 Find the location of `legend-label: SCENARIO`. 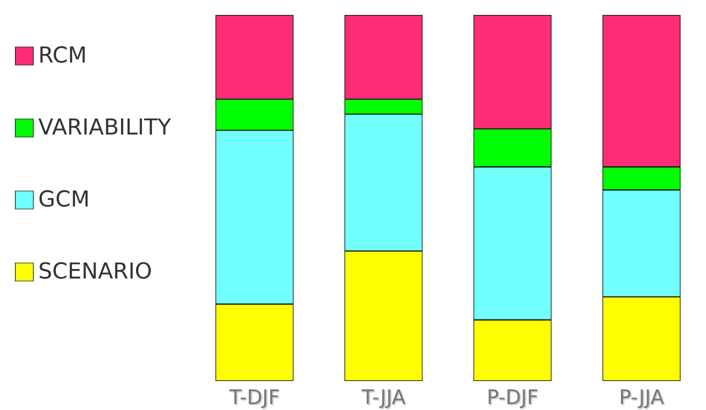

legend-label: SCENARIO is located at coordinates (95, 272).